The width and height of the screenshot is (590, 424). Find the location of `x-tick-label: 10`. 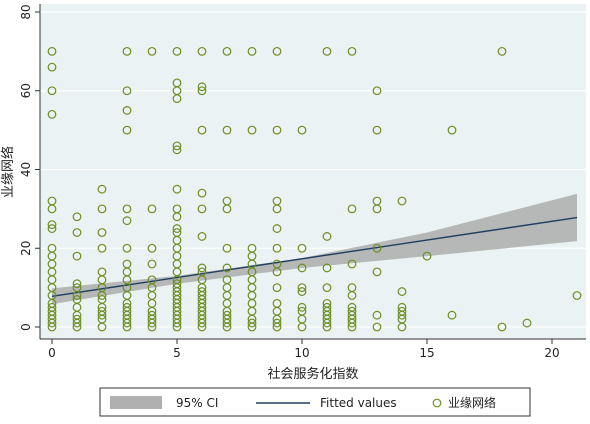

x-tick-label: 10 is located at coordinates (301, 353).